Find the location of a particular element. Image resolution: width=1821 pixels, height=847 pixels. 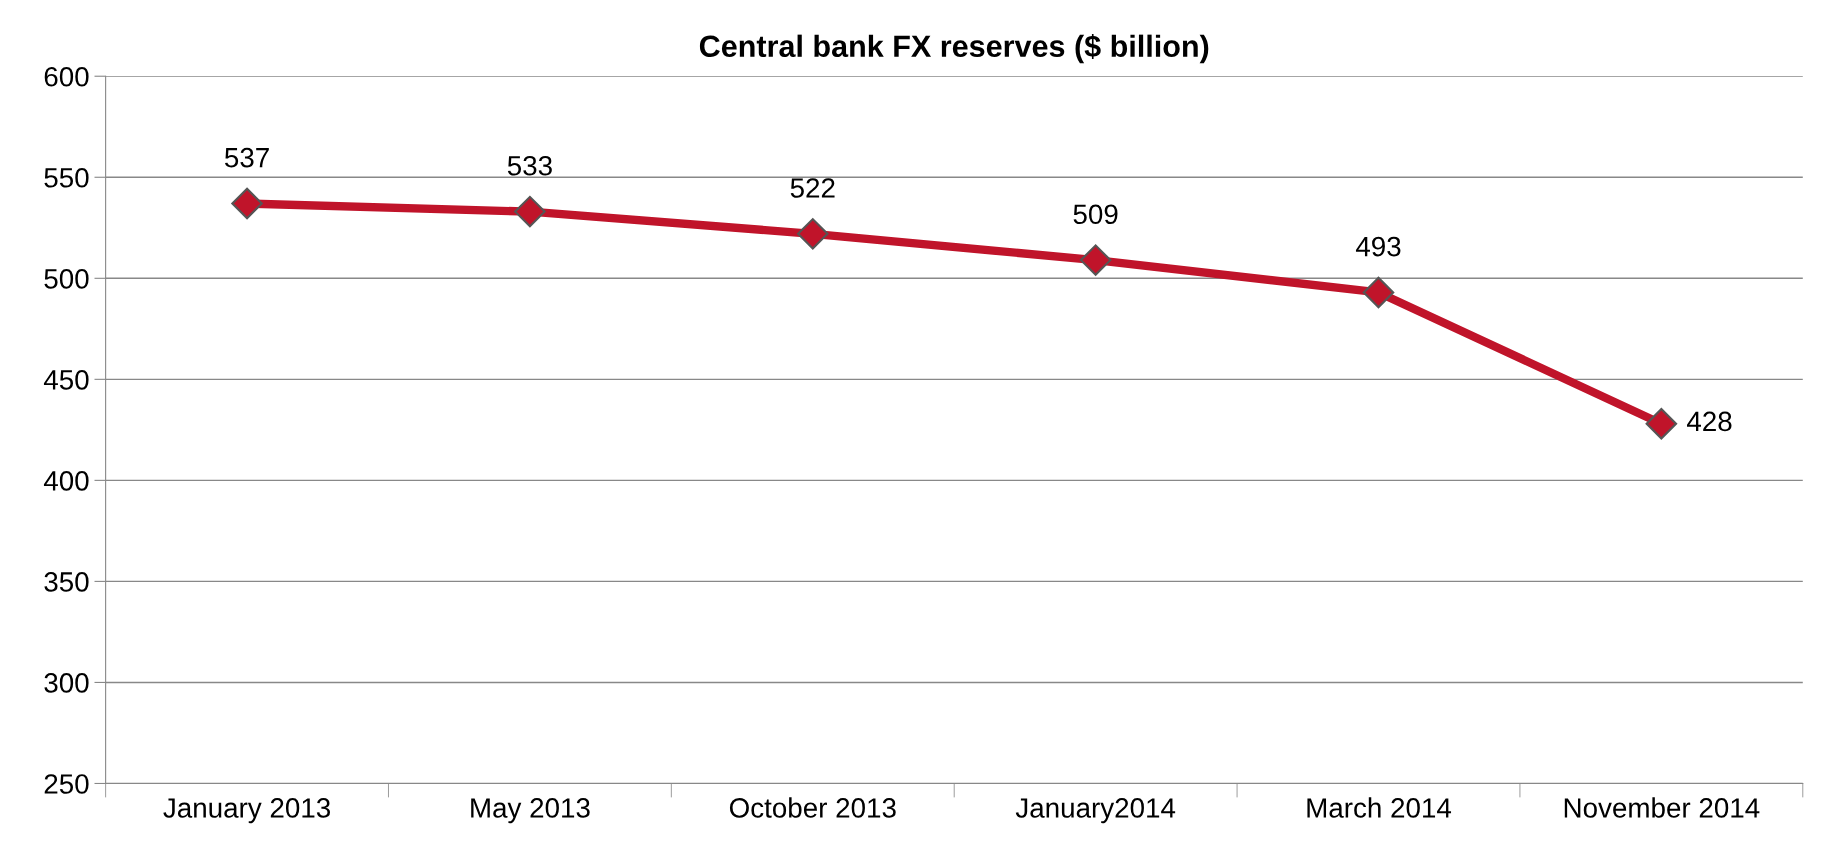

y-tick-label: 550 is located at coordinates (66, 177).